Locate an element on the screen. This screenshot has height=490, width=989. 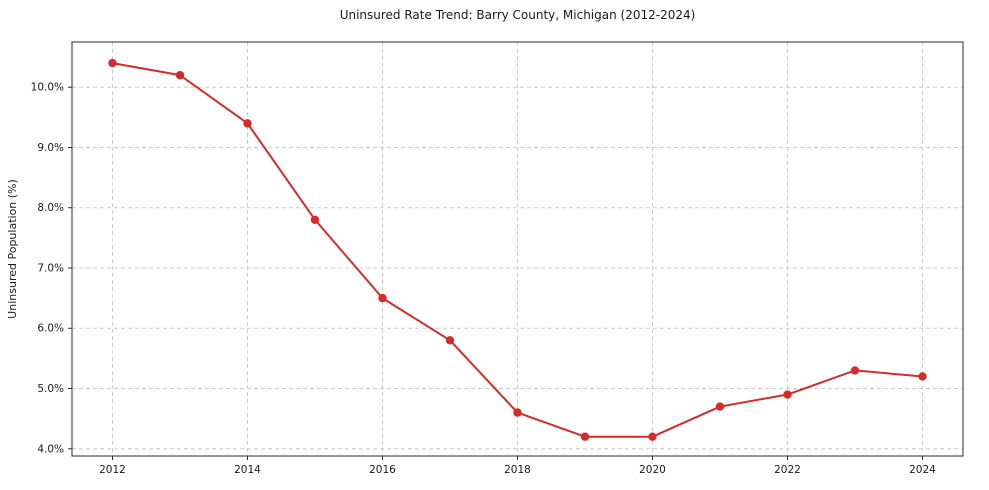
y-tick-label: 10.0% is located at coordinates (47, 88).